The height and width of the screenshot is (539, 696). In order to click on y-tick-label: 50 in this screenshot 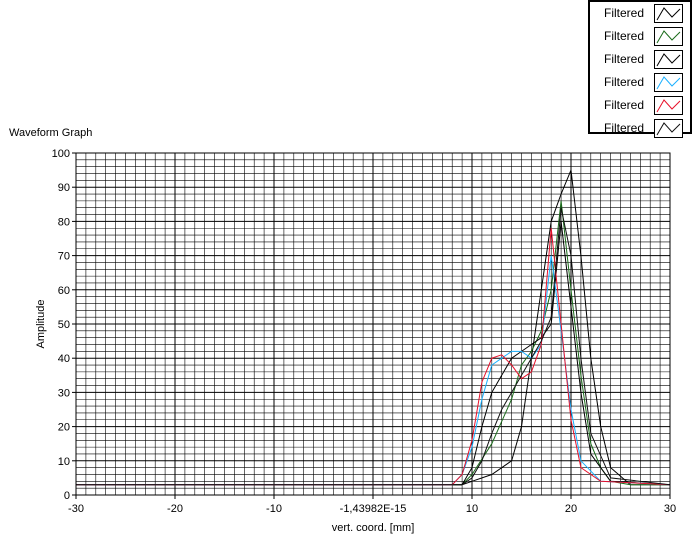, I will do `click(64, 325)`.